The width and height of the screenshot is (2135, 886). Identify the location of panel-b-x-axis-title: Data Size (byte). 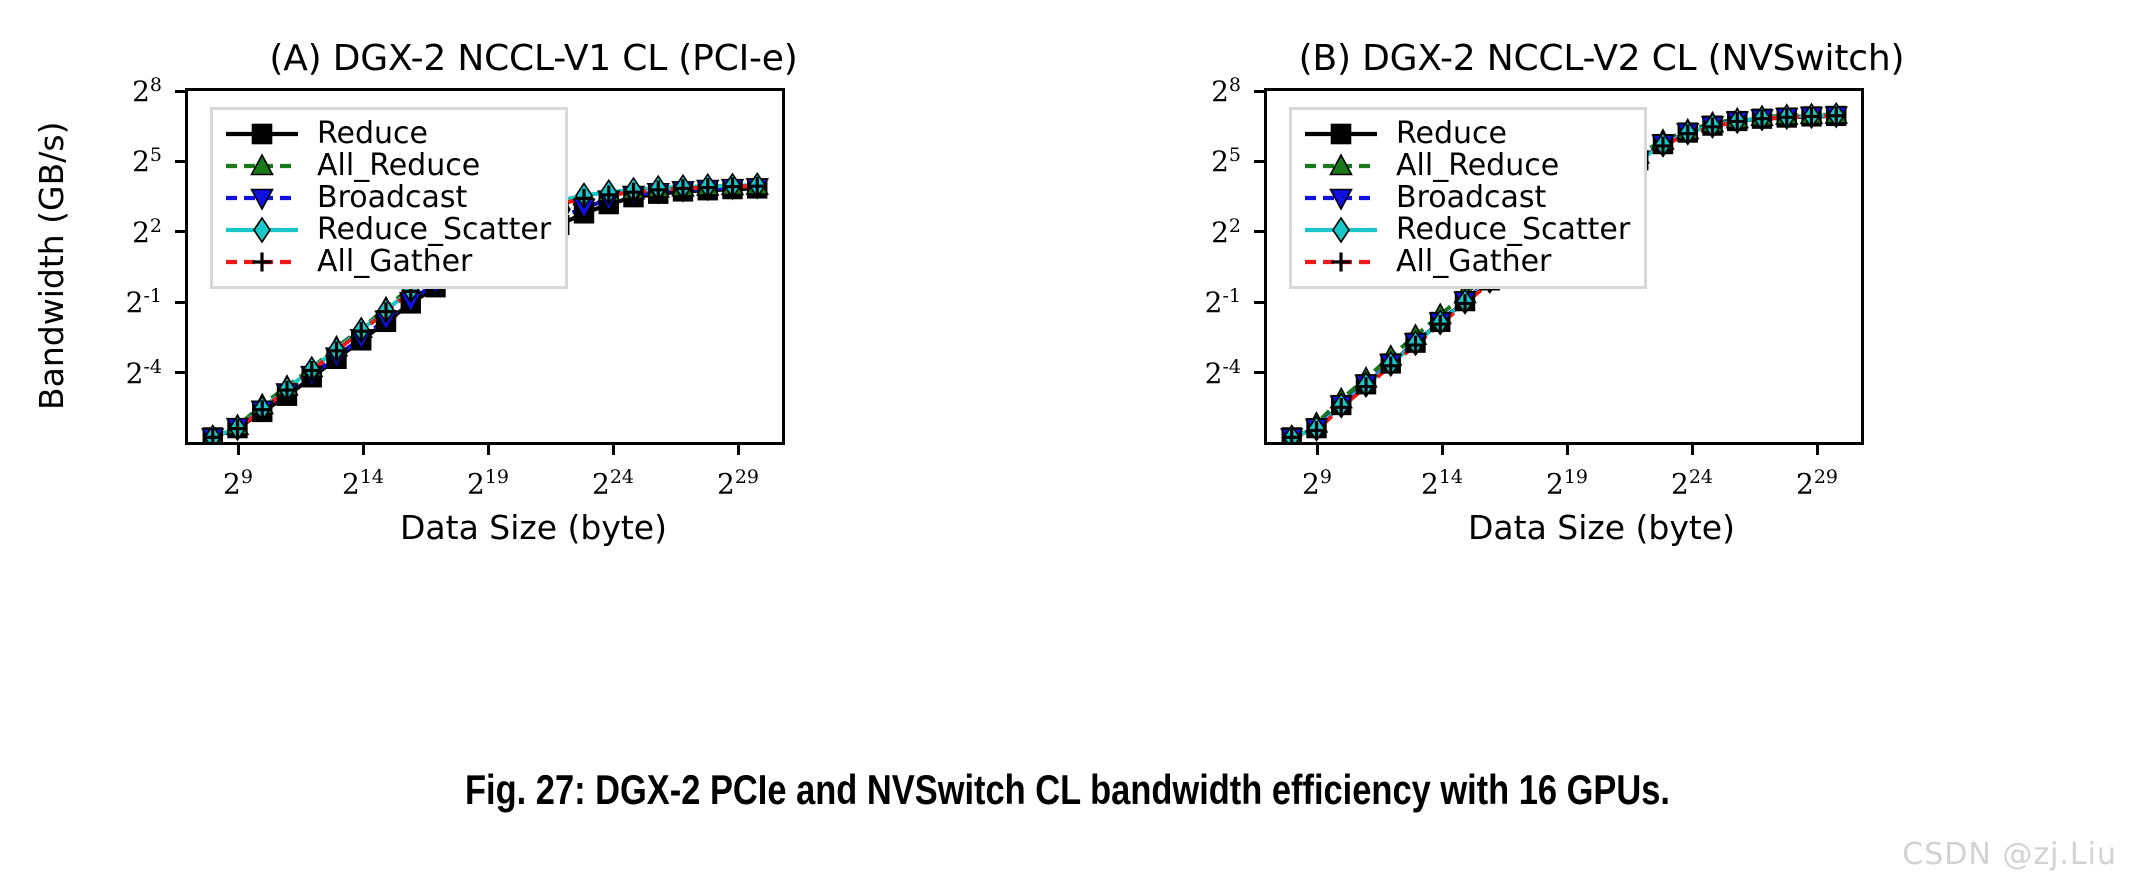
(1601, 527).